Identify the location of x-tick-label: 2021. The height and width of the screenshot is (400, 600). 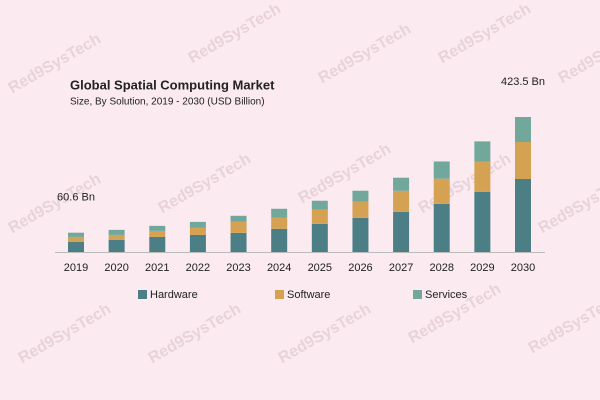
(157, 268).